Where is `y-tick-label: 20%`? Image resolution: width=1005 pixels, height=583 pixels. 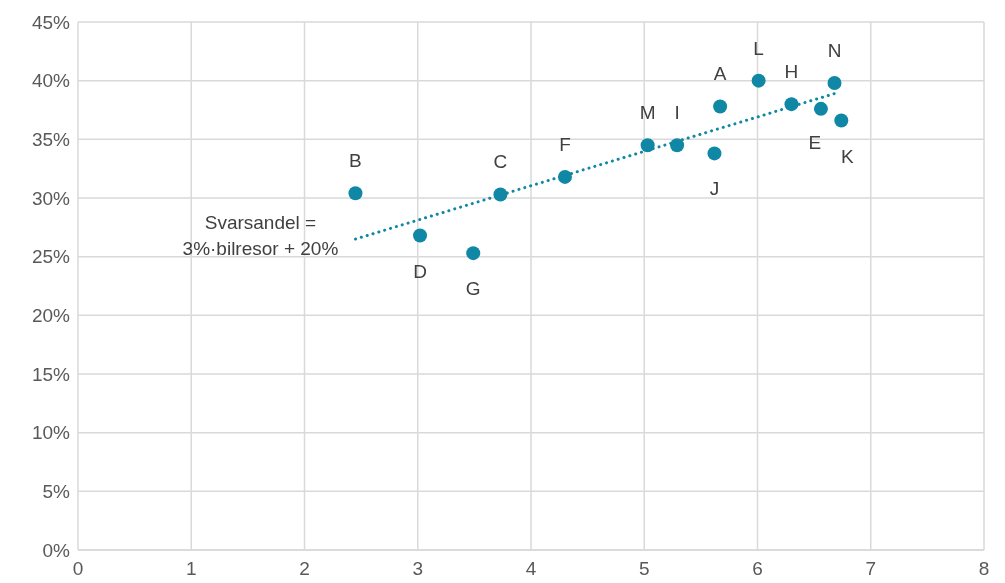
y-tick-label: 20% is located at coordinates (51, 316).